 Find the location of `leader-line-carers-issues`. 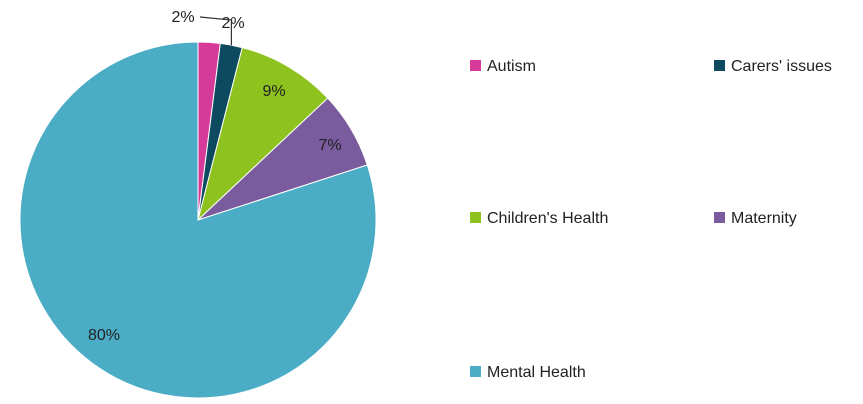

leader-line-carers-issues is located at coordinates (215, 31).